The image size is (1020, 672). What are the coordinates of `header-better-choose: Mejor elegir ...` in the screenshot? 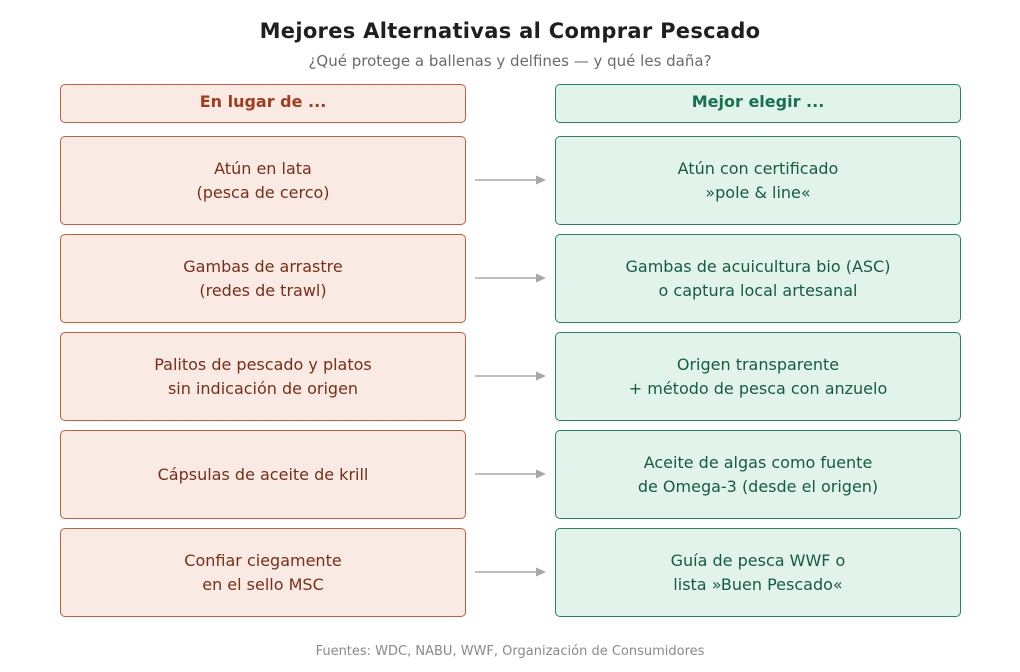 It's located at (758, 103).